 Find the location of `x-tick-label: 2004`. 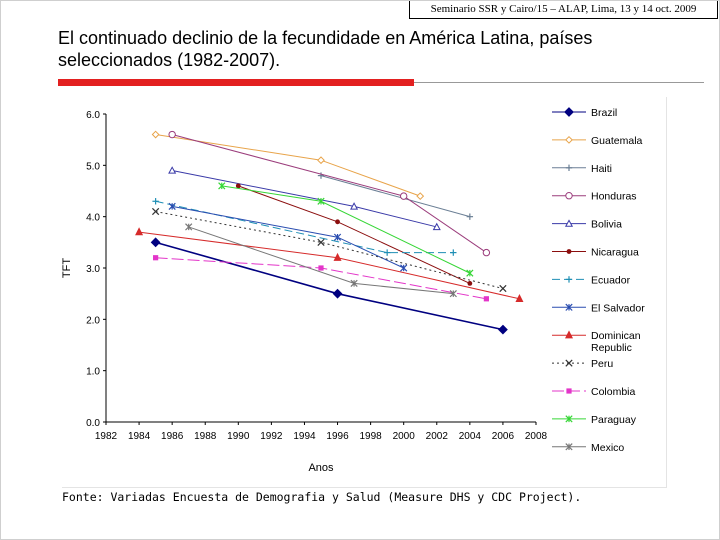

x-tick-label: 2004 is located at coordinates (470, 436).